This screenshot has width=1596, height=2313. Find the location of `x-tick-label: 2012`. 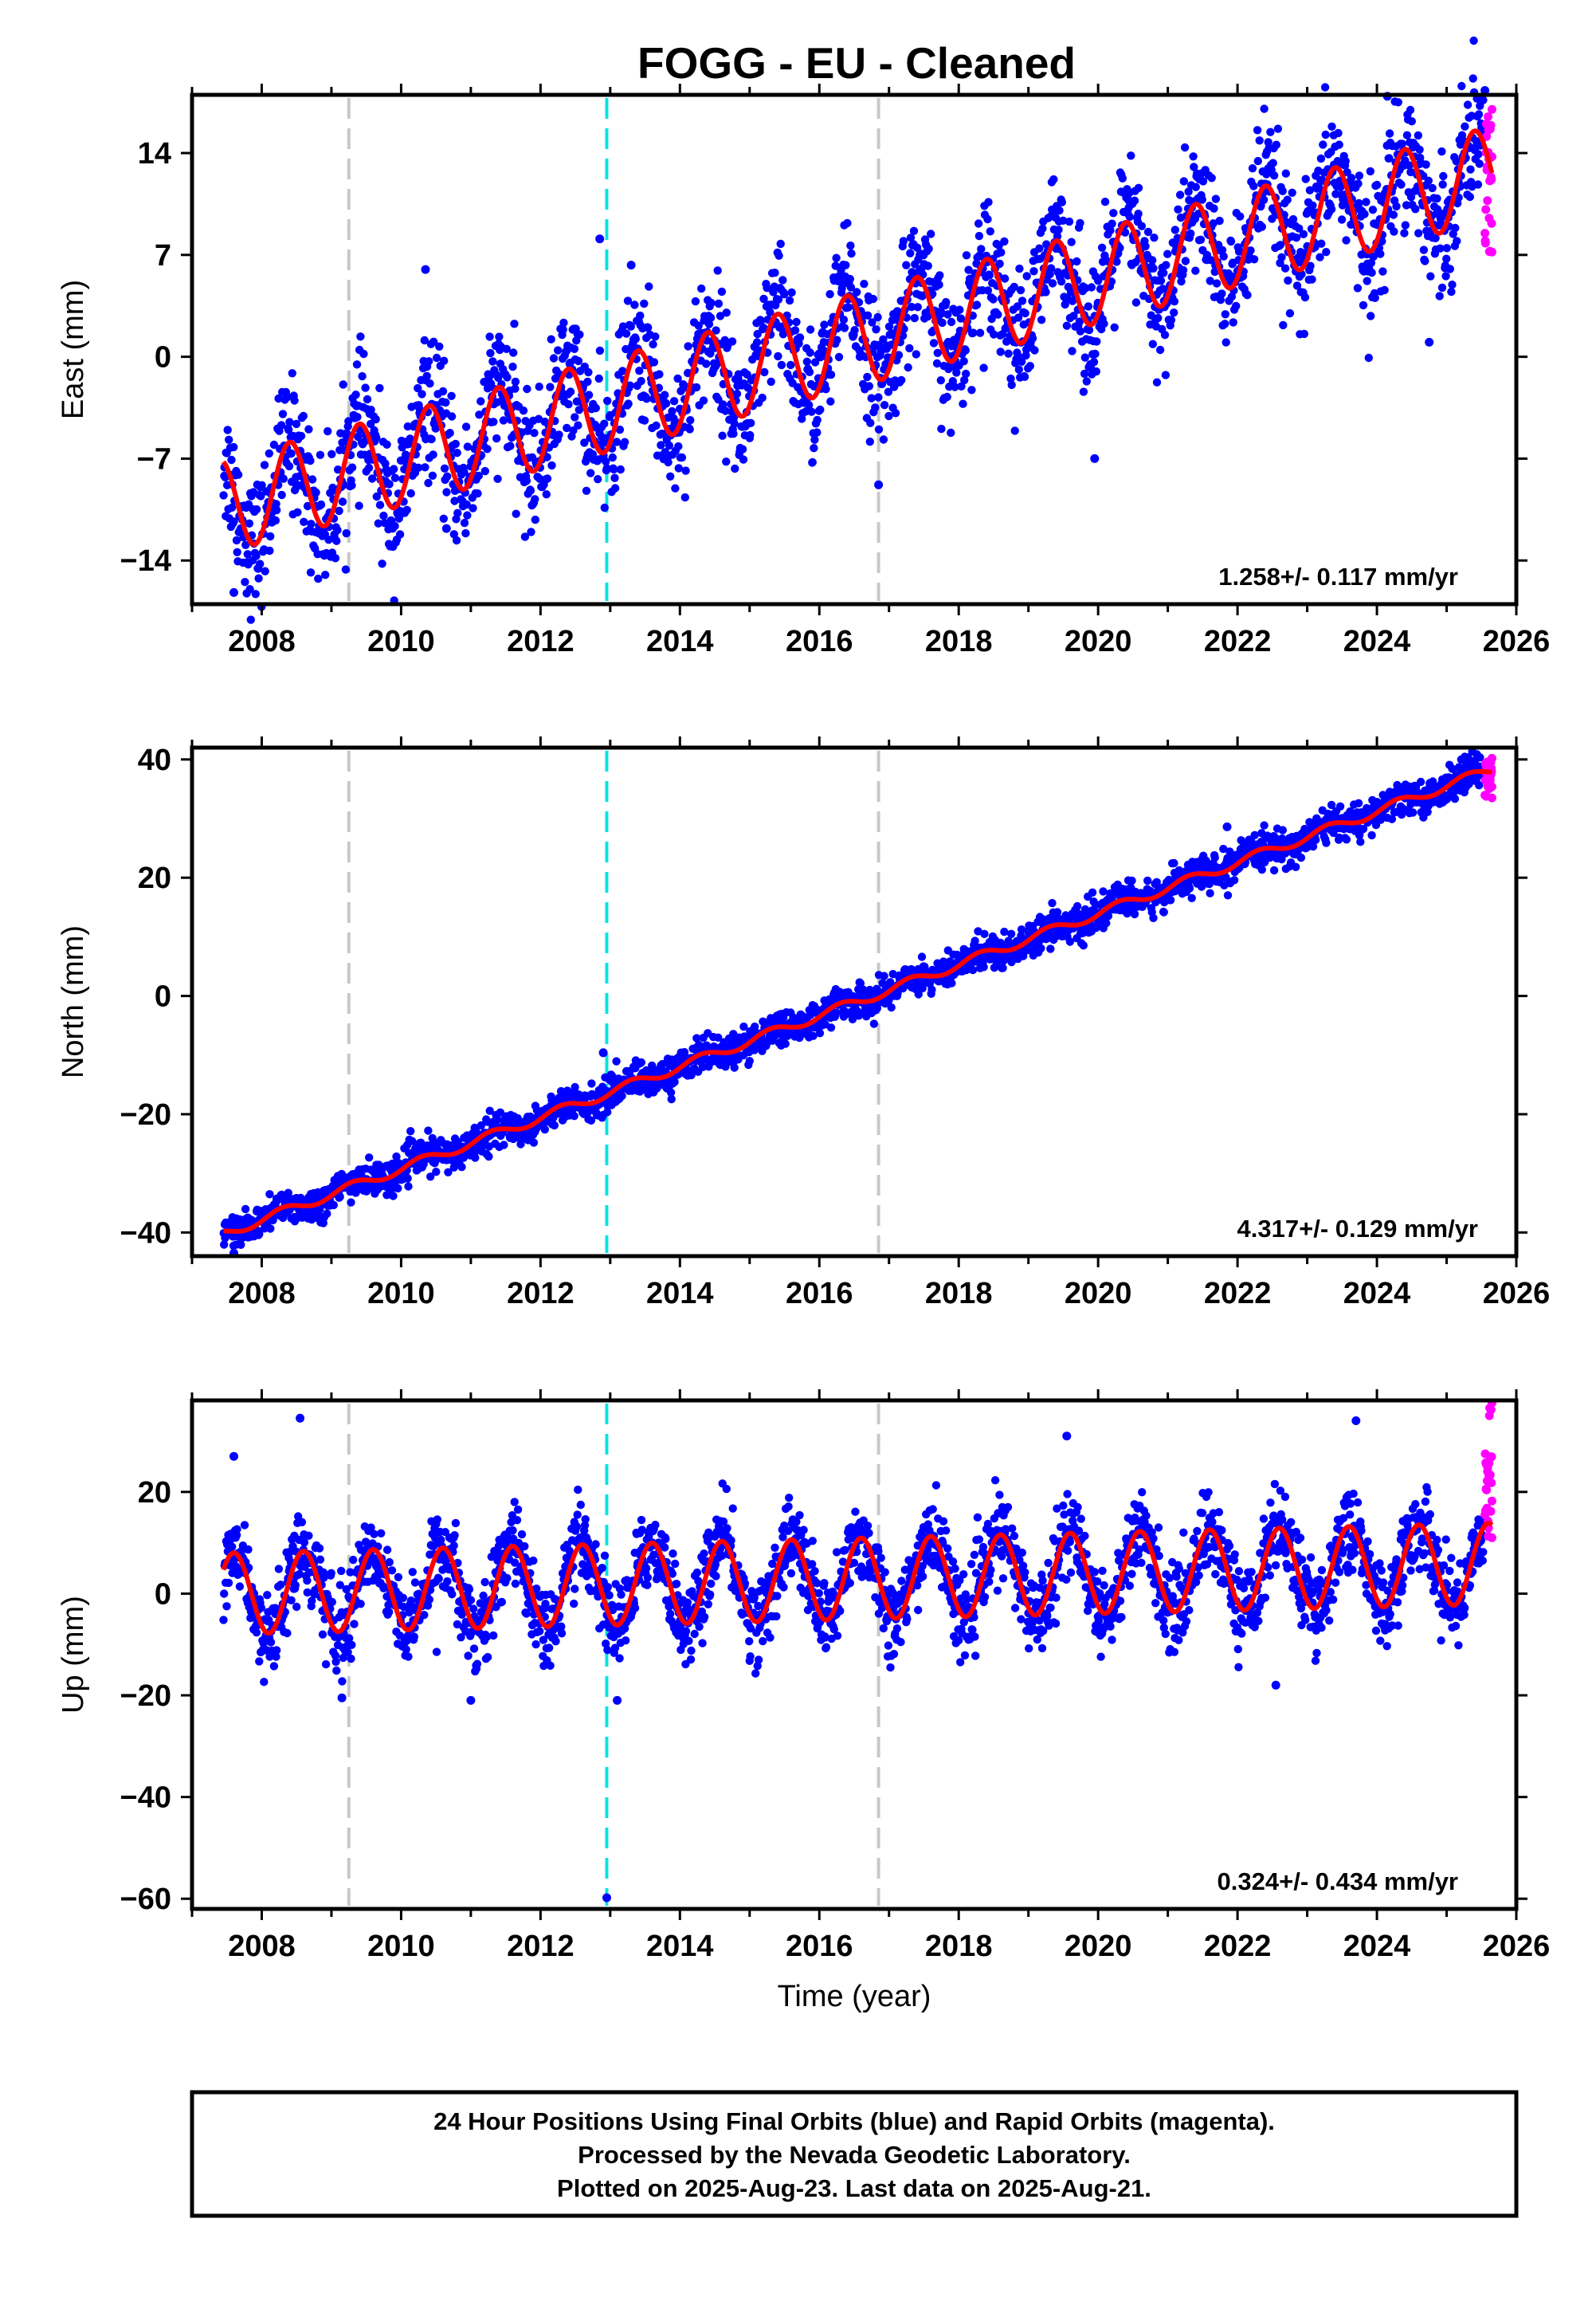

x-tick-label: 2012 is located at coordinates (540, 641).